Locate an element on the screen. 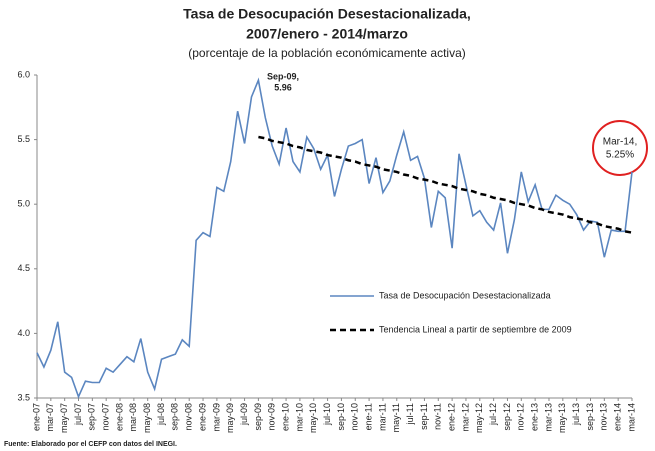 This screenshot has width=655, height=451. x-tick-label: sep-13 is located at coordinates (590, 417).